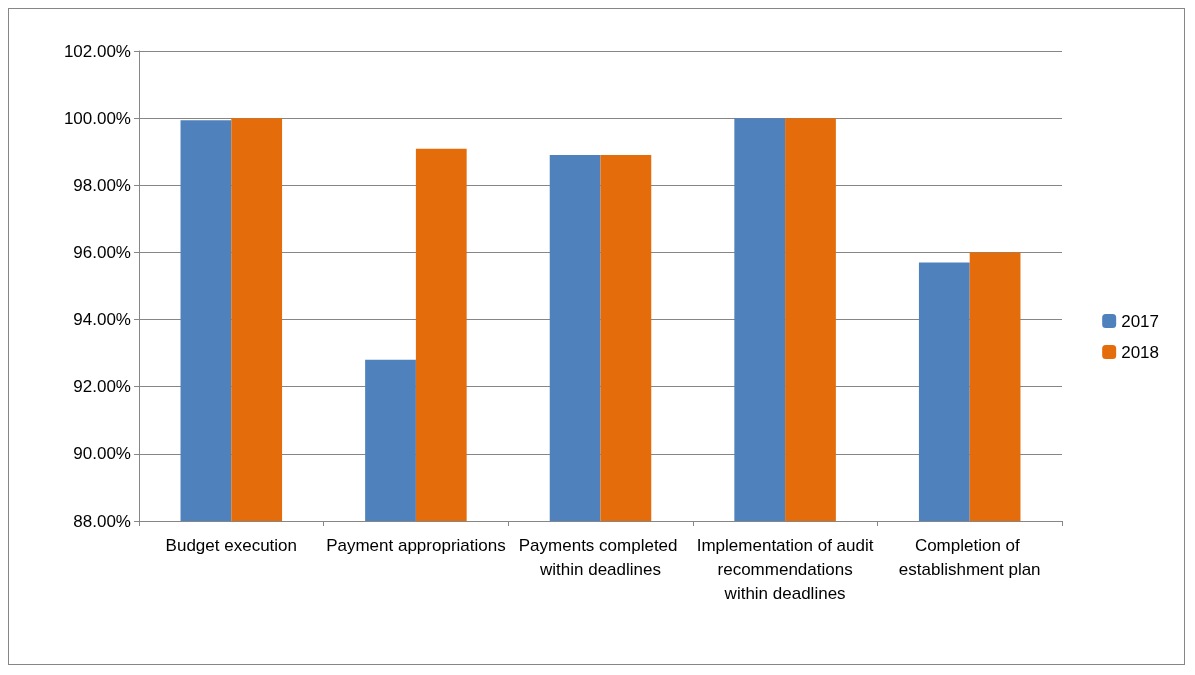  I want to click on y-tick-label: 92.00%, so click(102, 387).